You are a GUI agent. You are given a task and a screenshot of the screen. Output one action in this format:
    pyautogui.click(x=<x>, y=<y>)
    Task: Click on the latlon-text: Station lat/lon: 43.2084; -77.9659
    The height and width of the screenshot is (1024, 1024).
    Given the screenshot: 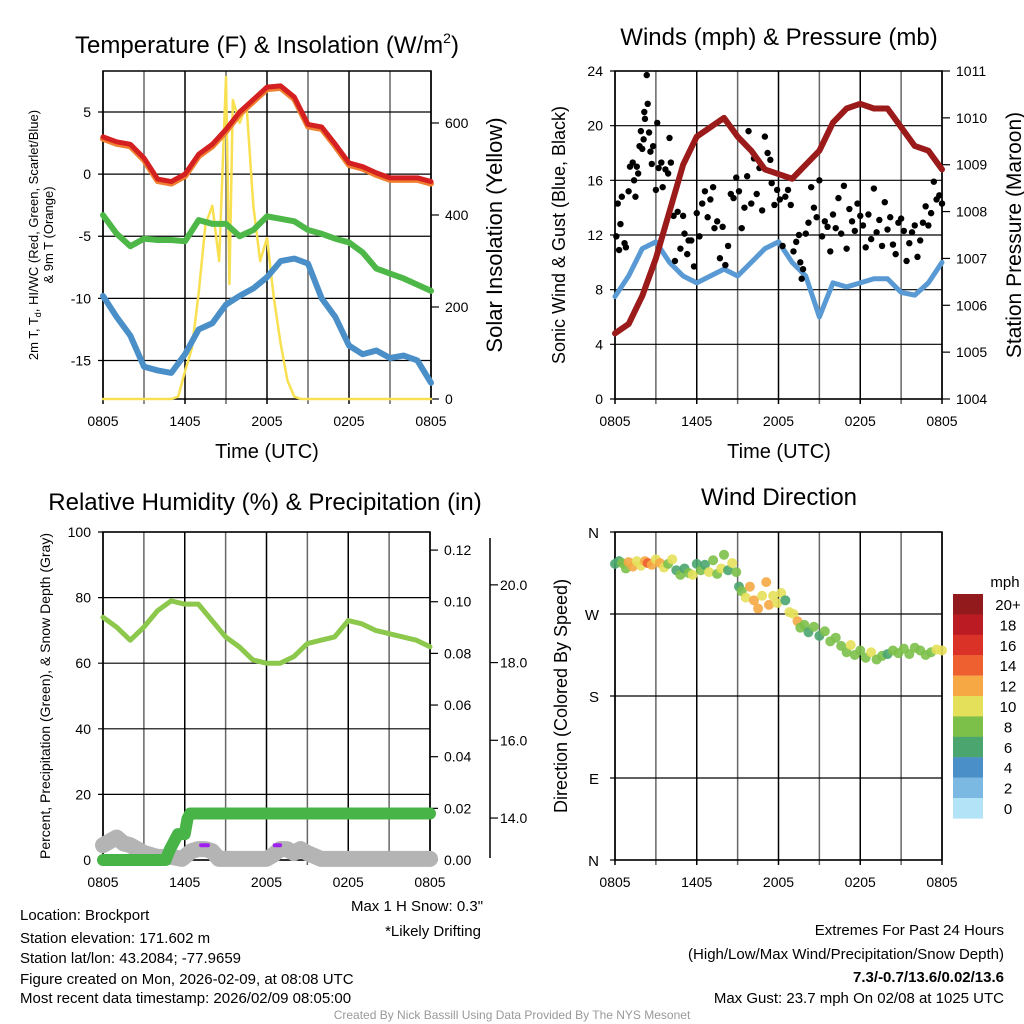 What is the action you would take?
    pyautogui.click(x=130, y=958)
    